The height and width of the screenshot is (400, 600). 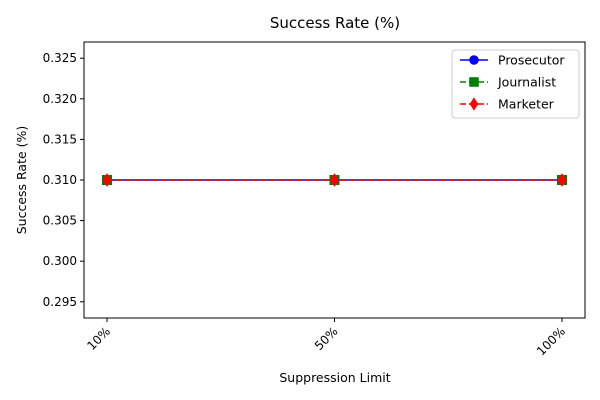 I want to click on legend: Prosecutor Journalist Marketer, so click(x=515, y=84).